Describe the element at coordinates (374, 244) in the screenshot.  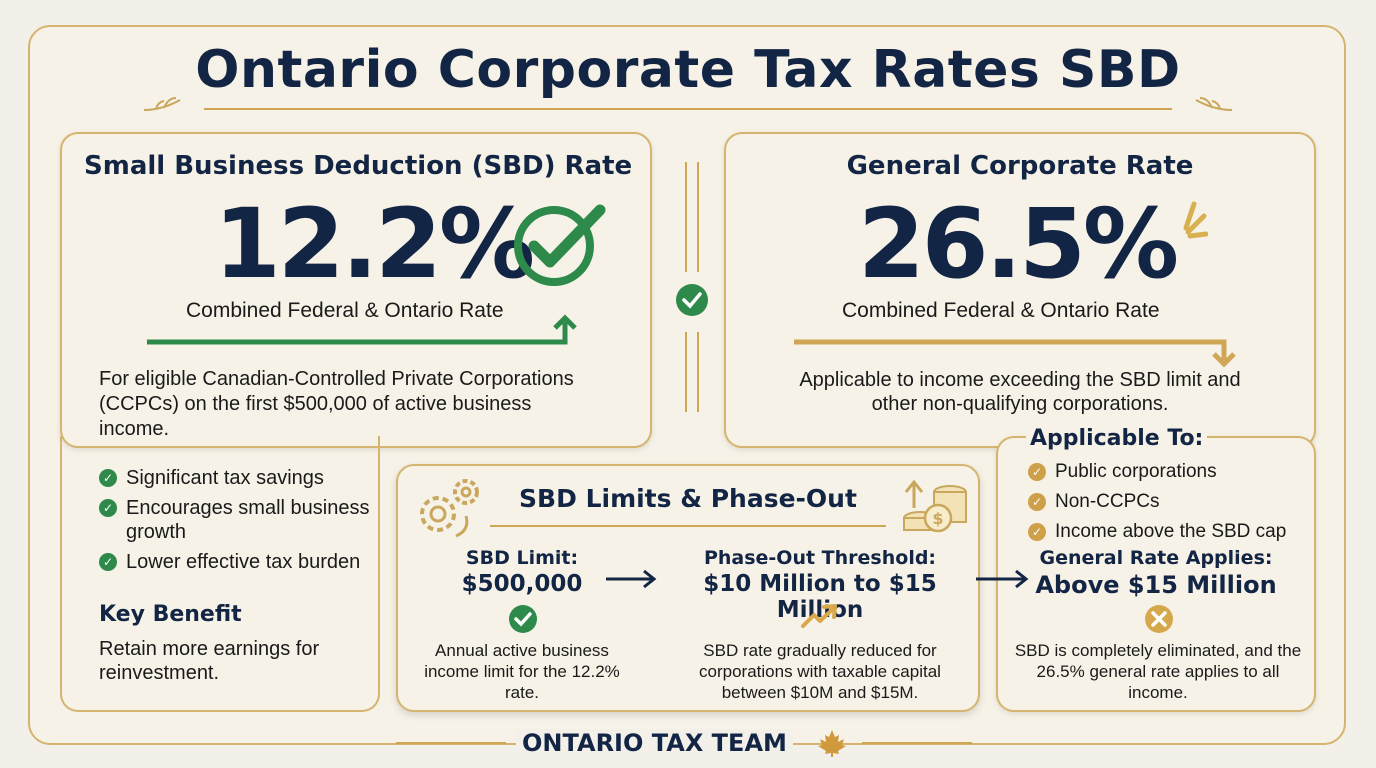
I see `sbd-rate-value: 12.2%` at that location.